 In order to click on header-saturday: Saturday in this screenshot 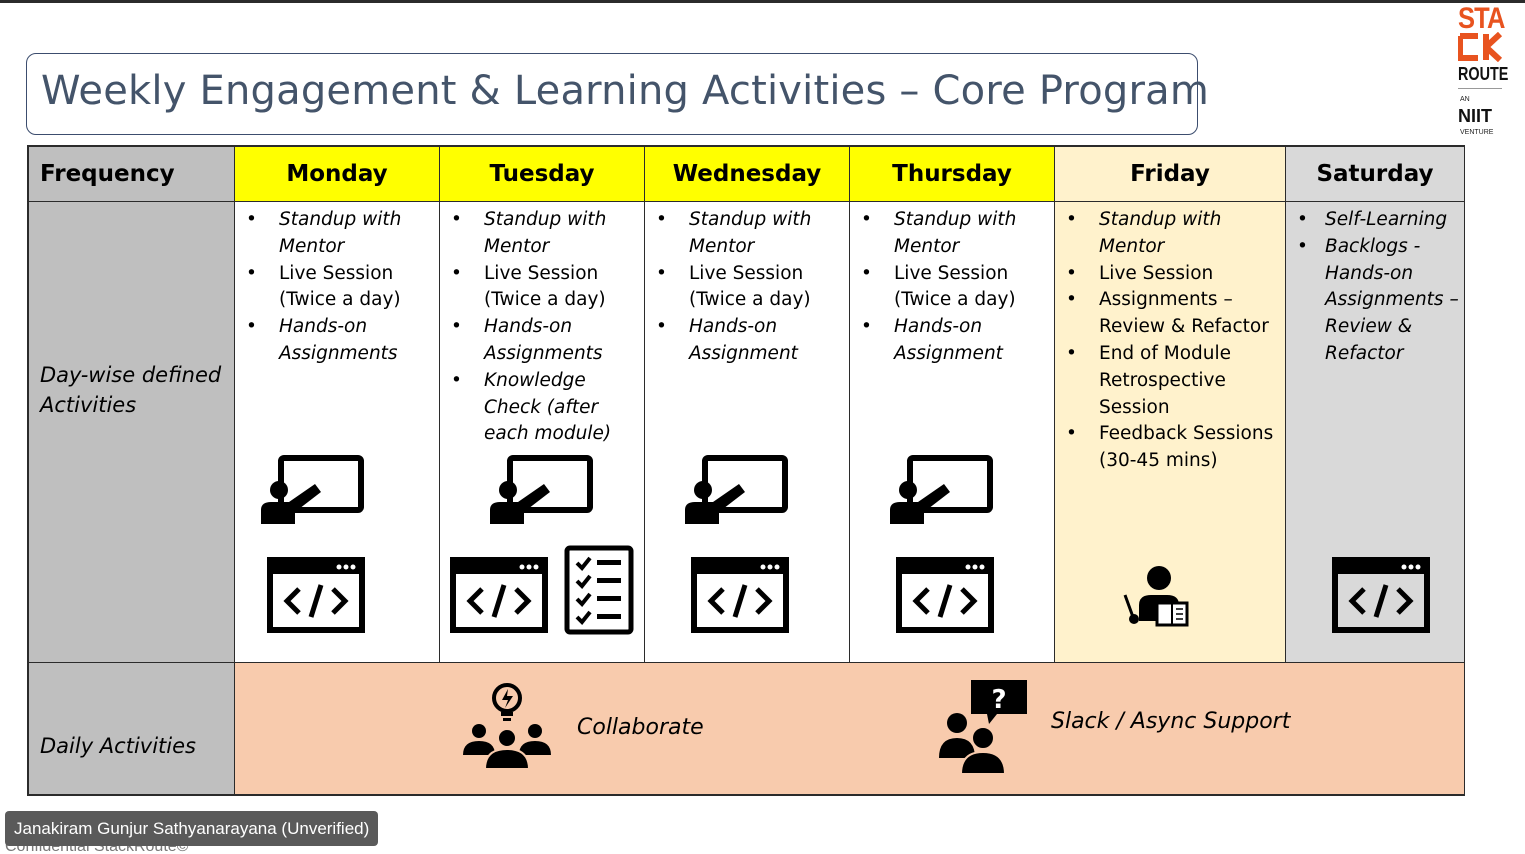, I will do `click(1375, 174)`.